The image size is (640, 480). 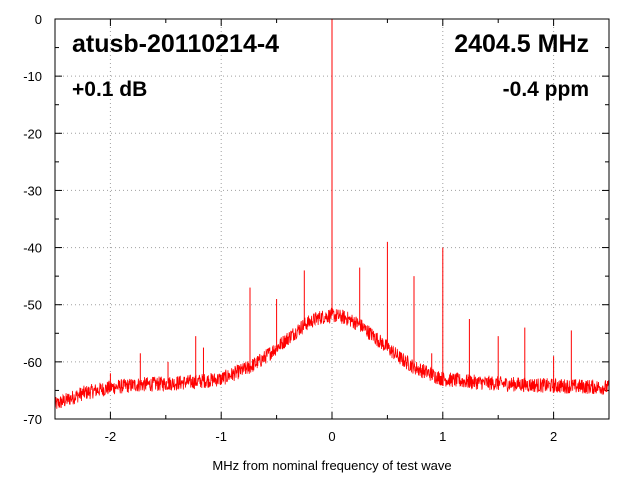 I want to click on y-tick-label: -50, so click(x=32, y=305).